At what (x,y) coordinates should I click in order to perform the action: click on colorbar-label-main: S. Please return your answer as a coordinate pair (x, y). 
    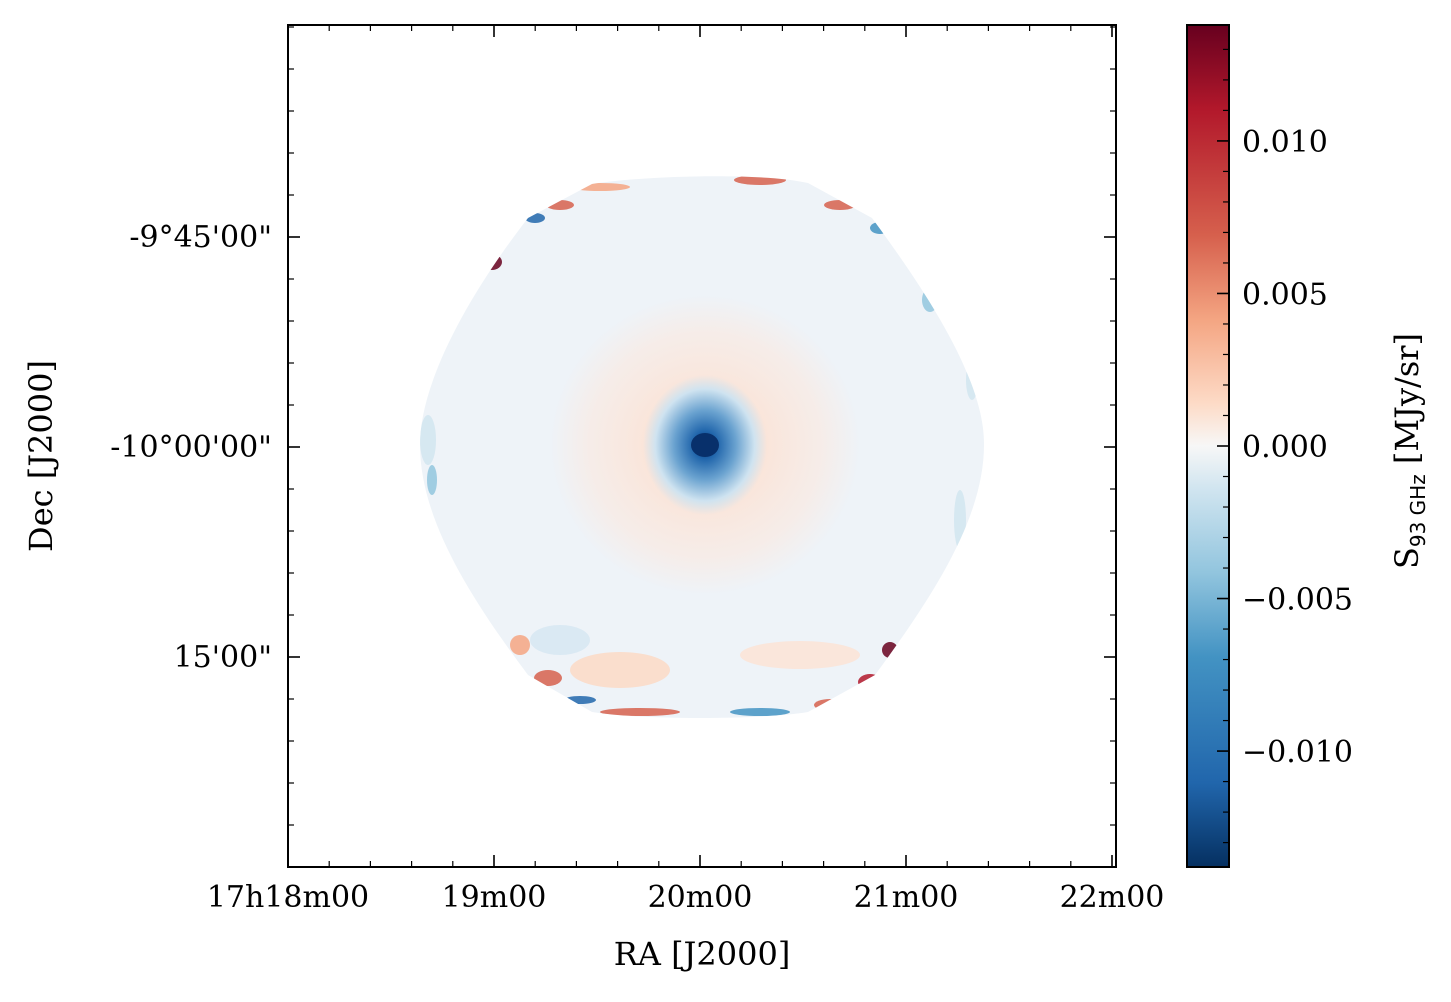
    Looking at the image, I should click on (1407, 558).